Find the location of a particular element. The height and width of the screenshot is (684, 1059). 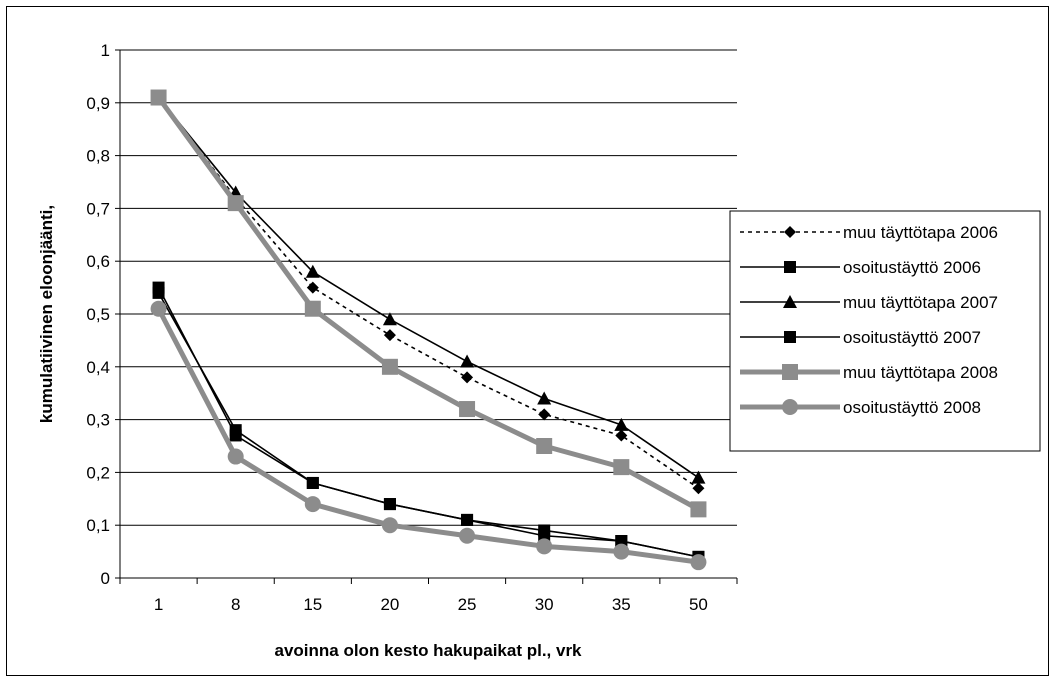

legend-item: osoitustäyttö 2007 is located at coordinates (860, 337).